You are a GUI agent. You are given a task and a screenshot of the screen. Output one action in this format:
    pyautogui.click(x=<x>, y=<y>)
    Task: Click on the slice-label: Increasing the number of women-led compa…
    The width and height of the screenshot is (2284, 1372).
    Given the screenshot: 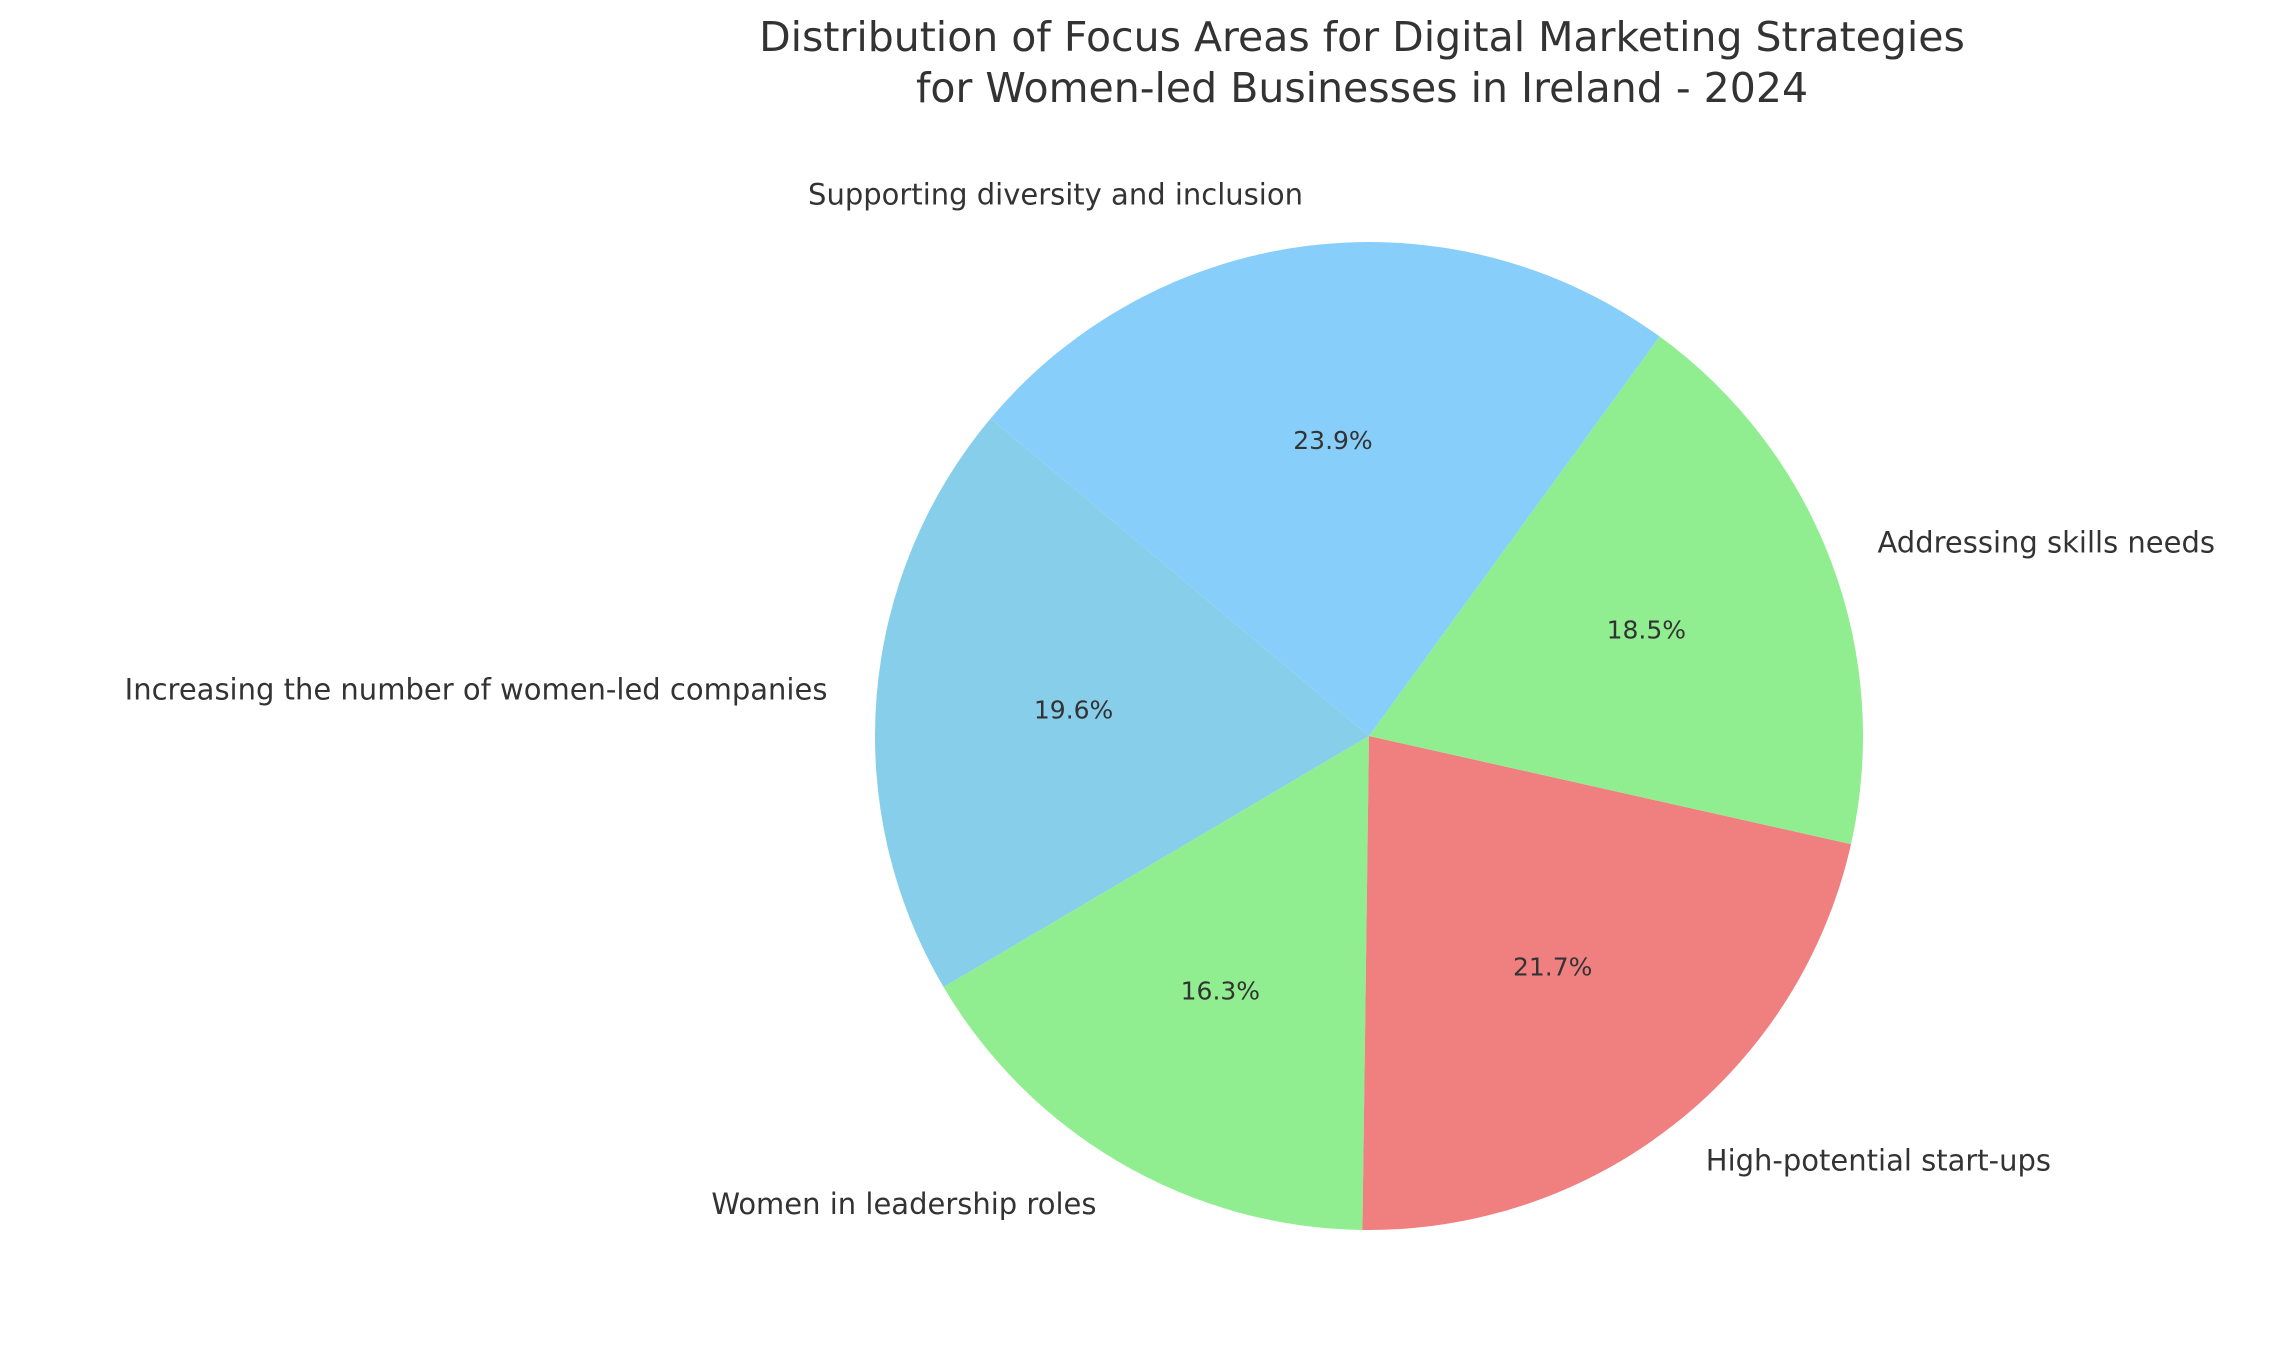 What is the action you would take?
    pyautogui.click(x=476, y=689)
    